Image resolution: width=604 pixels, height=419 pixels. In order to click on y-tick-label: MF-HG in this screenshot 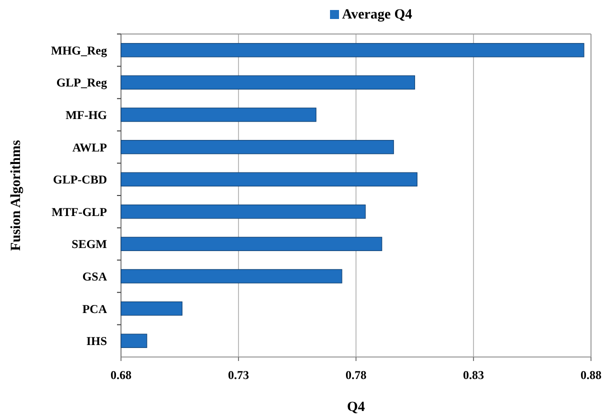, I will do `click(86, 115)`.